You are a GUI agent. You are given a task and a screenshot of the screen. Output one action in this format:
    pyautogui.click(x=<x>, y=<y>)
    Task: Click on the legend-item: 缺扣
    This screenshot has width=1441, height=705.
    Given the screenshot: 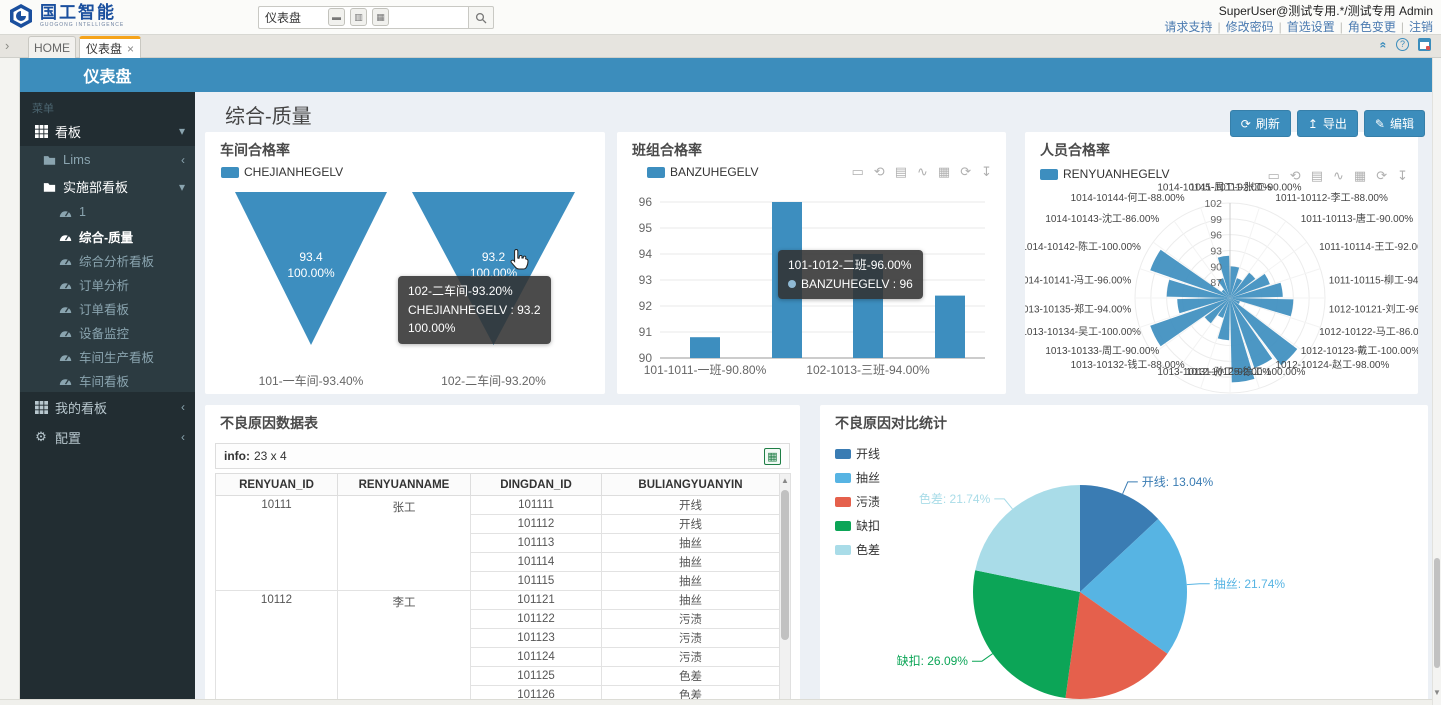 What is the action you would take?
    pyautogui.click(x=857, y=525)
    